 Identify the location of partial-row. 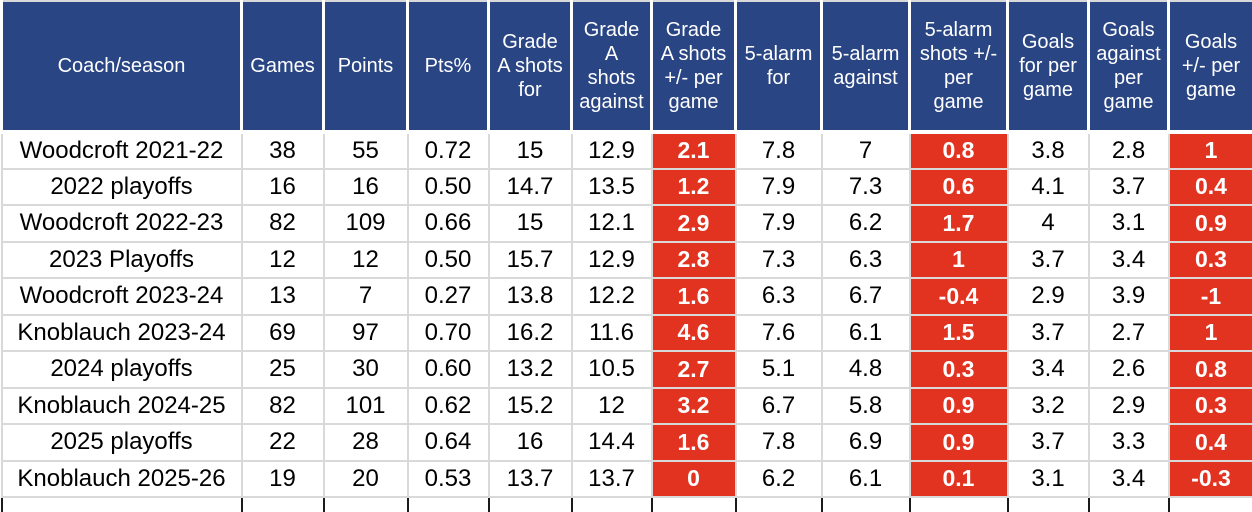
(626, 504).